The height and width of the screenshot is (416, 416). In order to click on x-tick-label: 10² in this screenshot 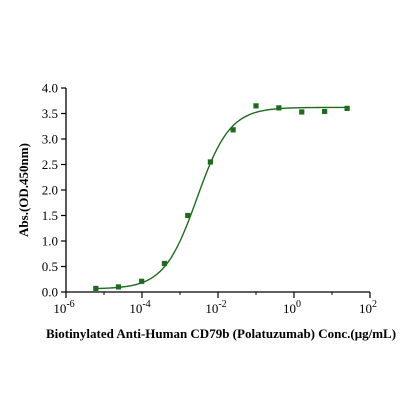, I will do `click(368, 307)`.